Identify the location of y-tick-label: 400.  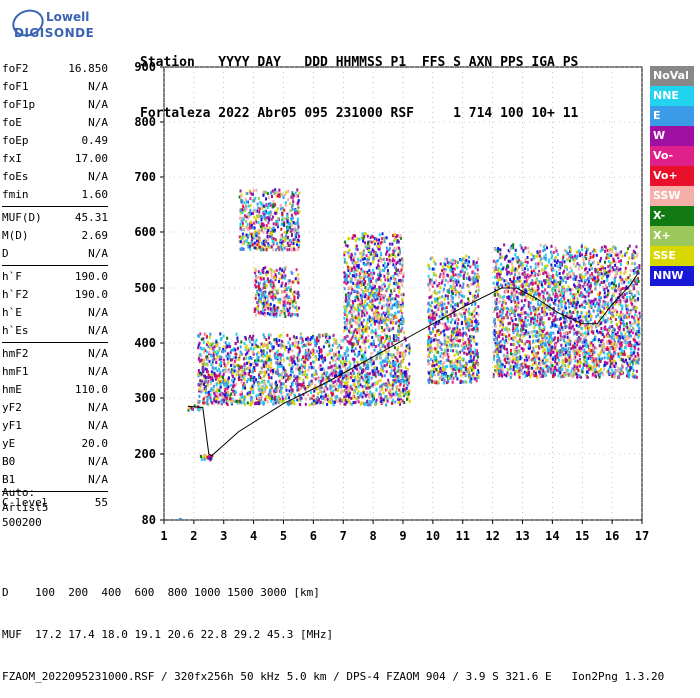
(145, 343).